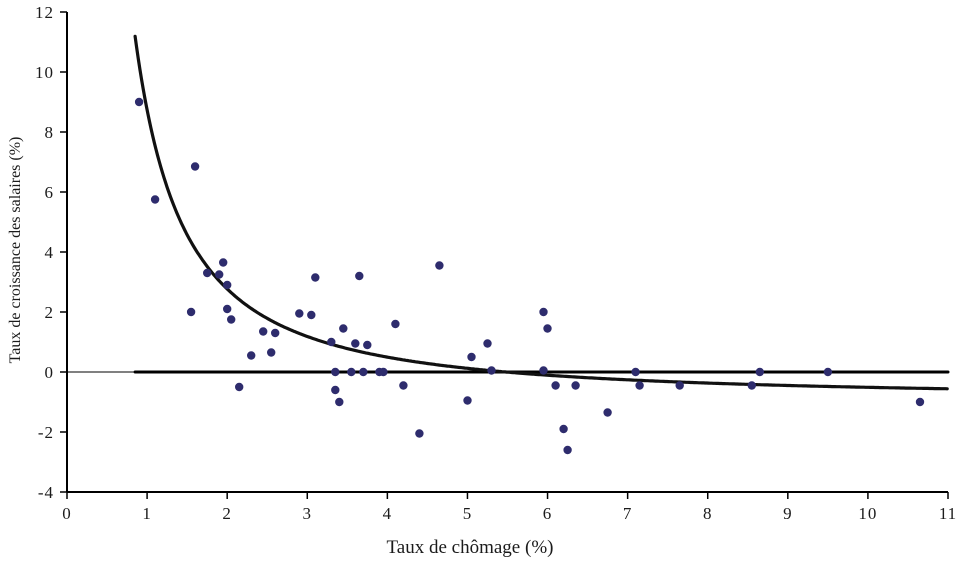  Describe the element at coordinates (15, 250) in the screenshot. I see `y-axis-label: Taux de croissance des salaires (%)` at that location.